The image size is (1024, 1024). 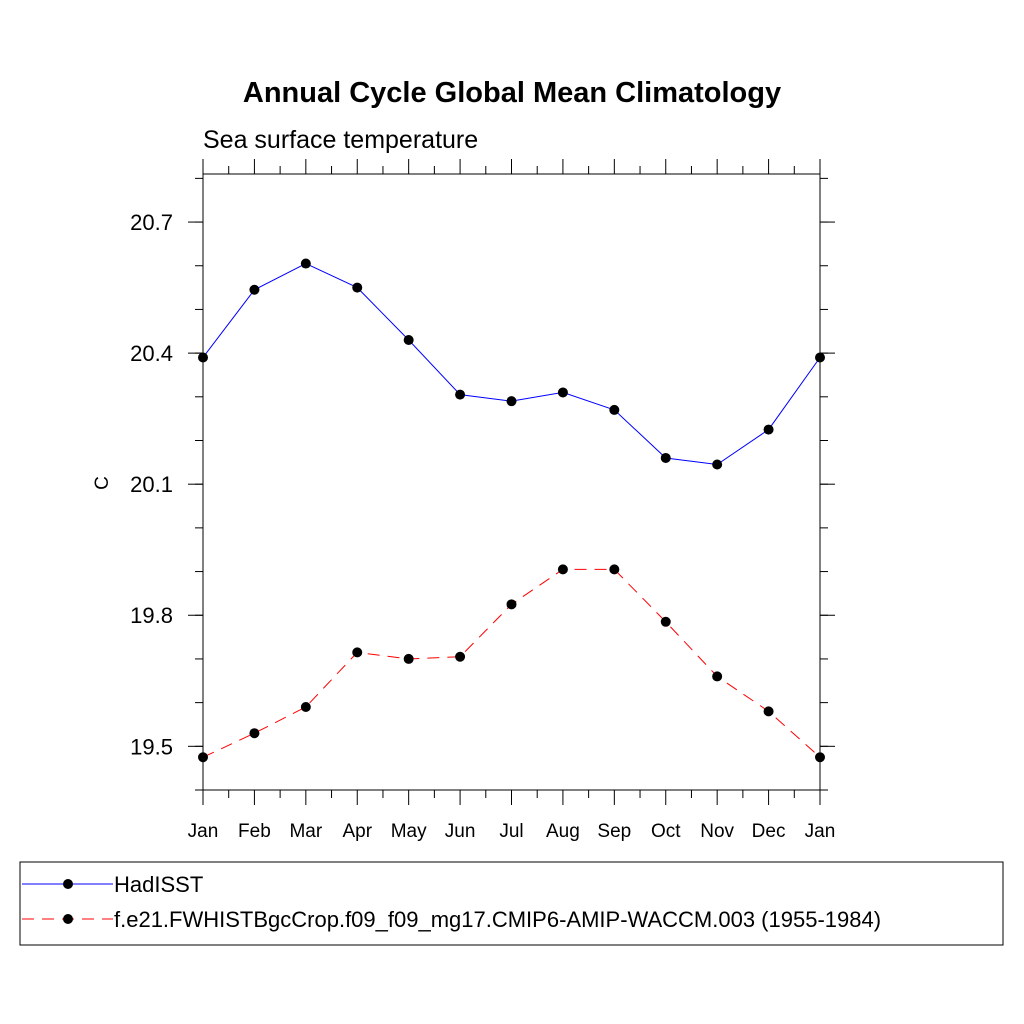 What do you see at coordinates (151, 615) in the screenshot?
I see `y-tick-label: 19.8` at bounding box center [151, 615].